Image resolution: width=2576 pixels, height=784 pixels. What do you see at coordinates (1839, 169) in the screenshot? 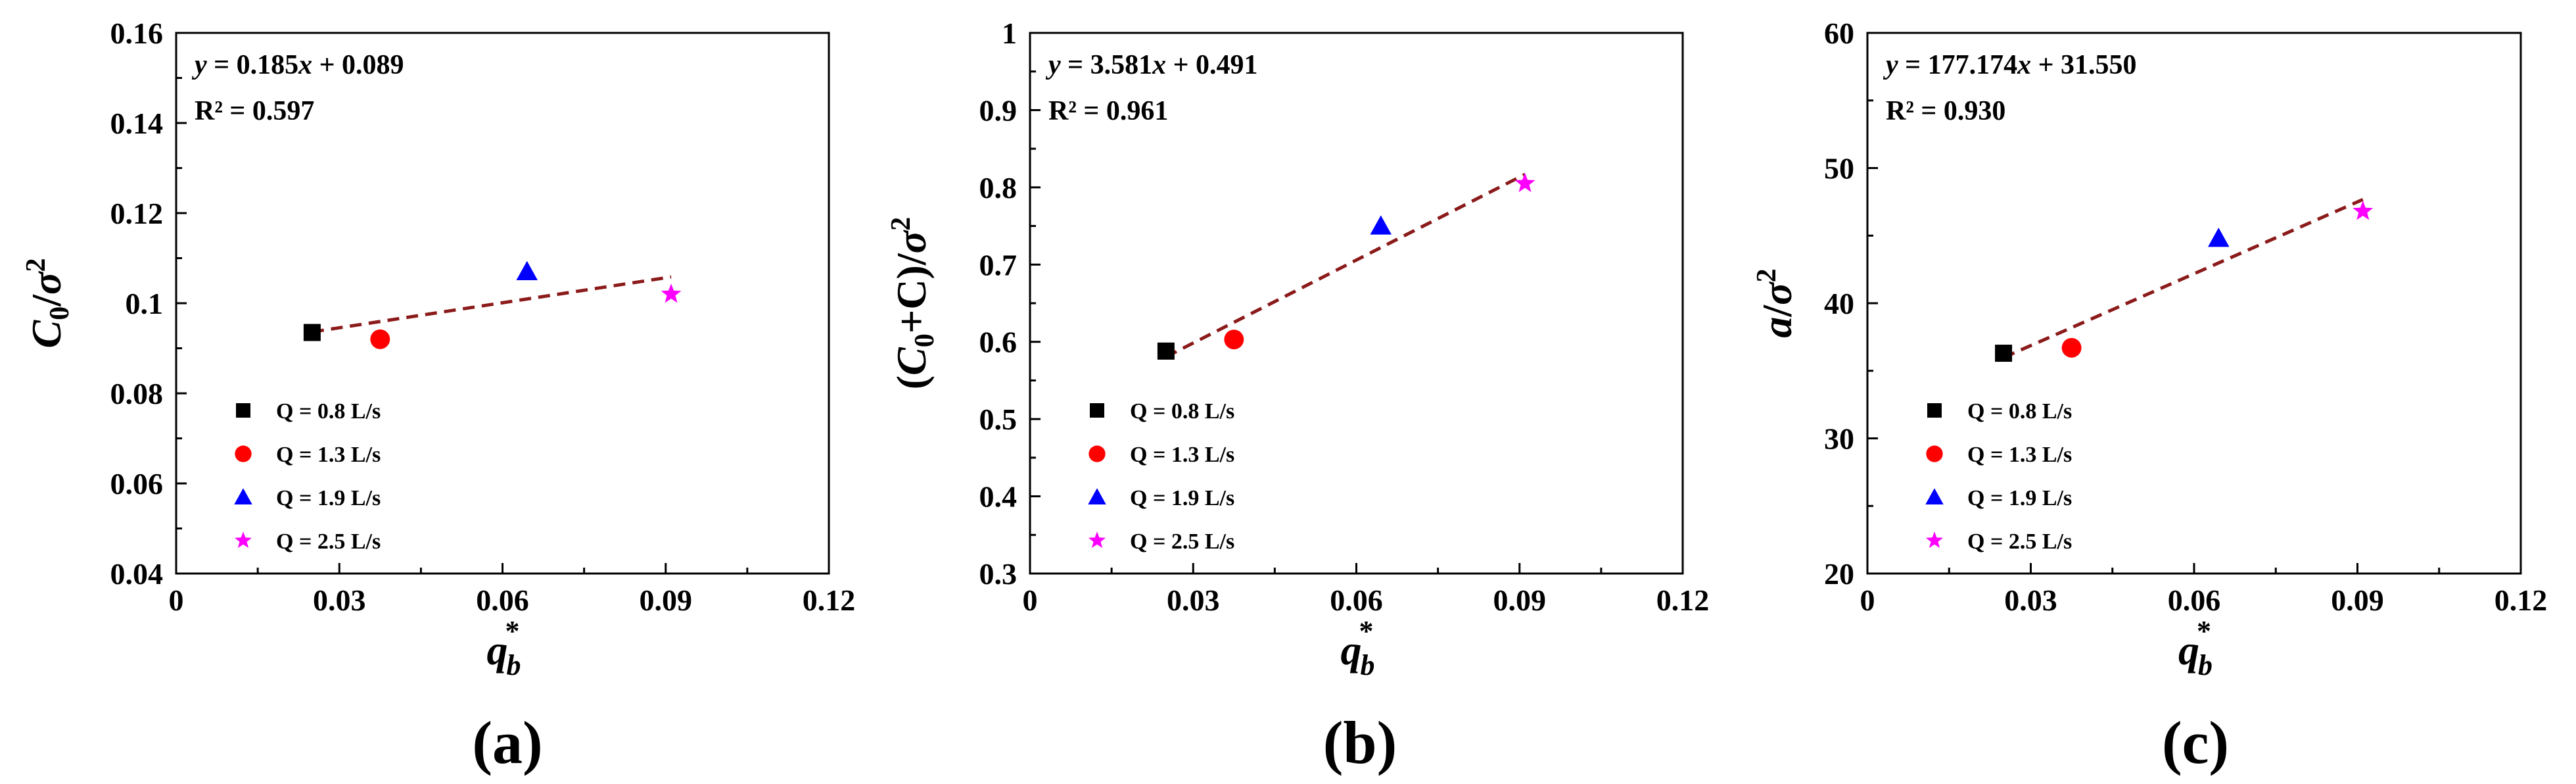
I see `y-tick-label: 50` at bounding box center [1839, 169].